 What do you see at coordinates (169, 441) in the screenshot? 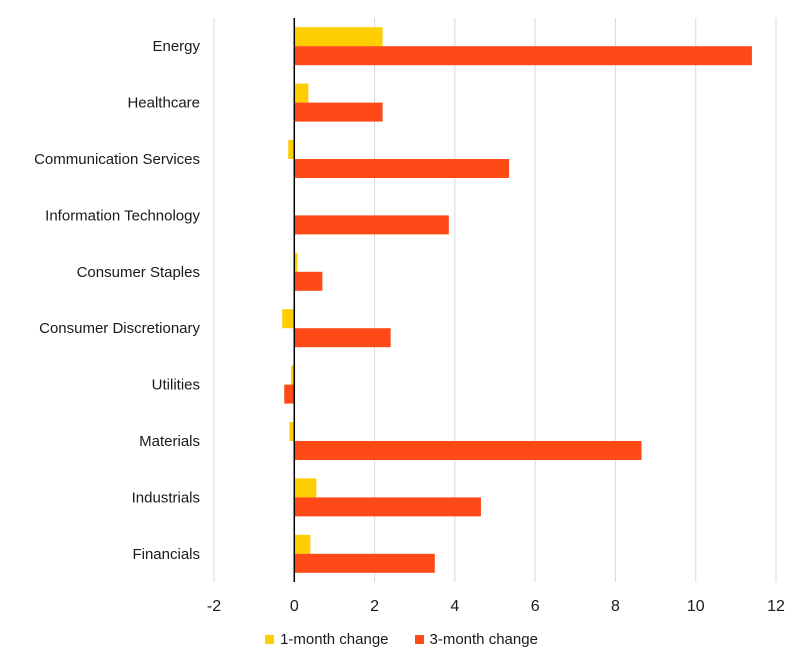
I see `category-label: Materials` at bounding box center [169, 441].